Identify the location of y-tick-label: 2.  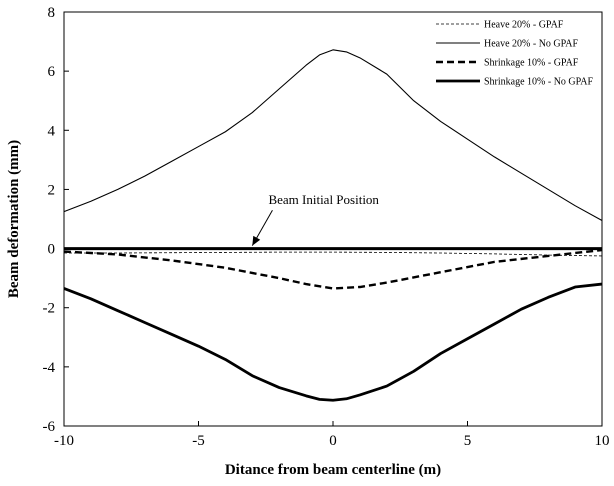
(52, 190).